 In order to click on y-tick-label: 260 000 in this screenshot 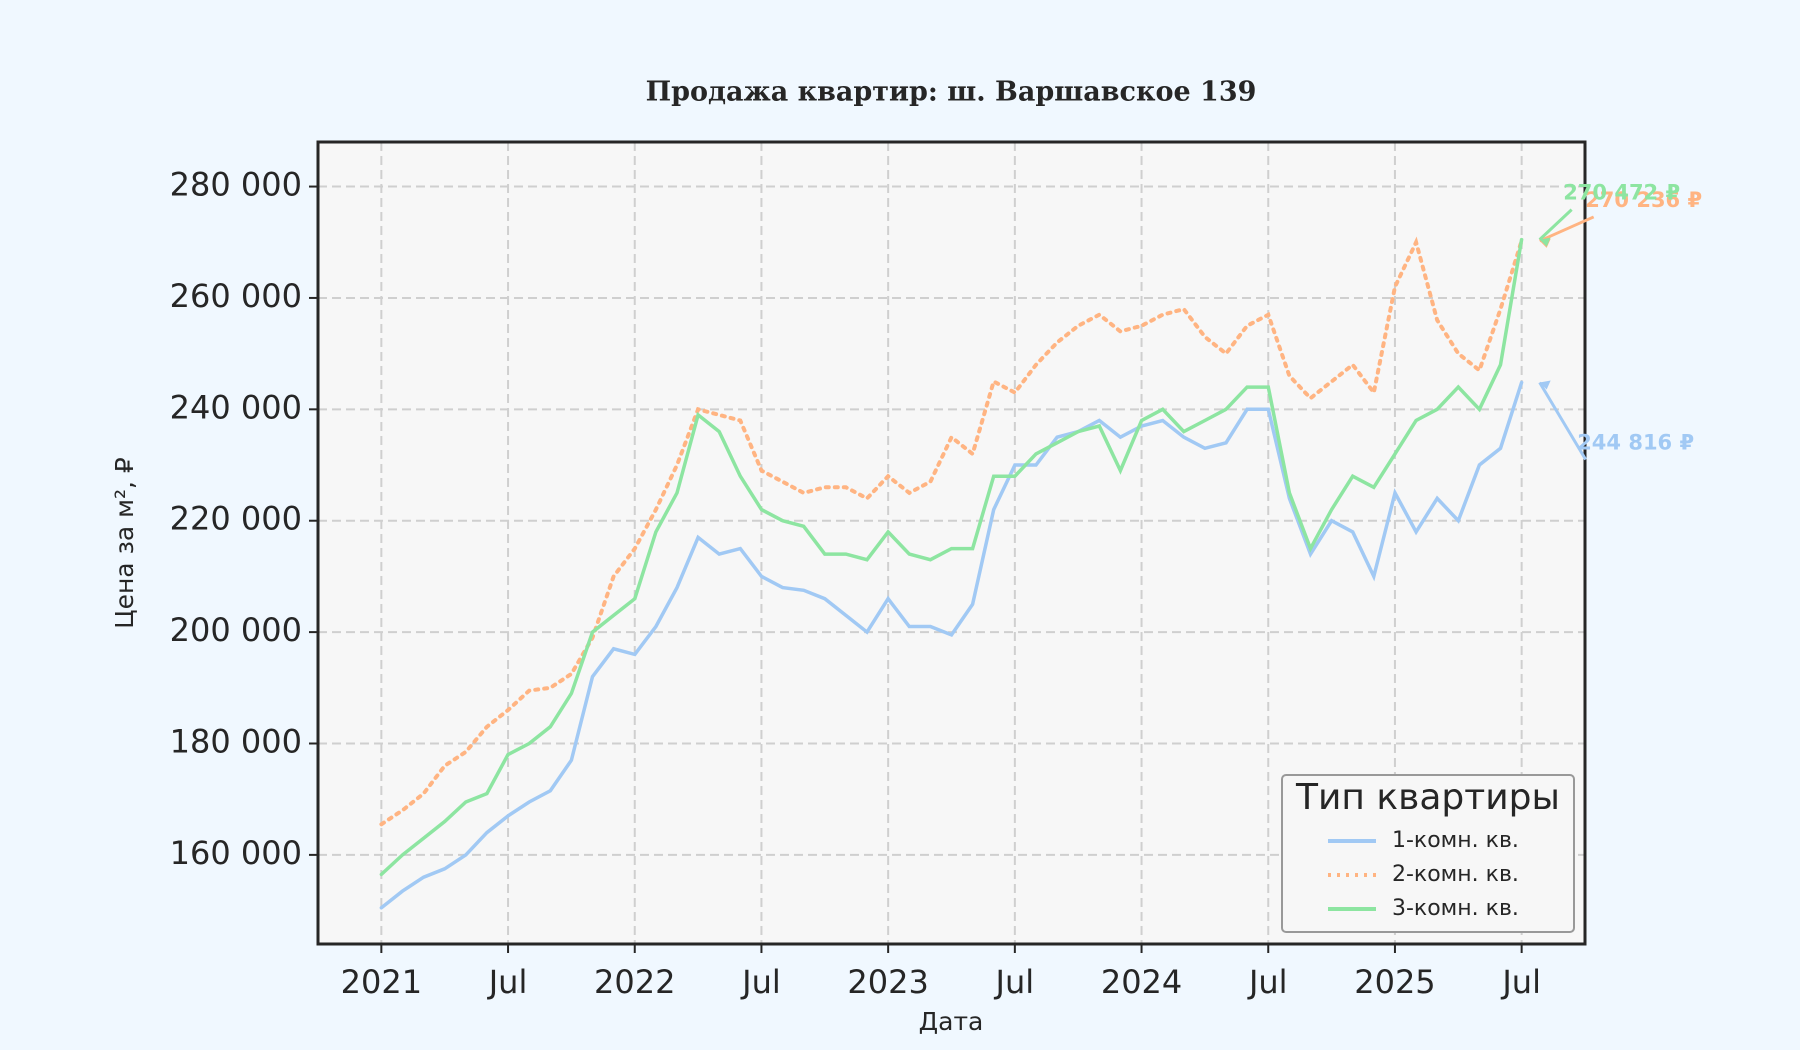, I will do `click(236, 296)`.